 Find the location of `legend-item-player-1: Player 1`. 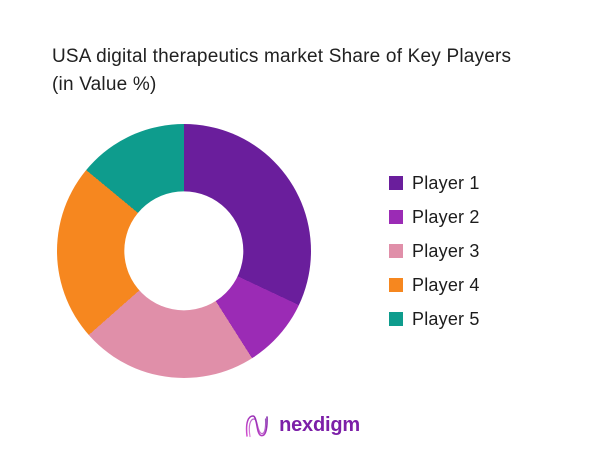

legend-item-player-1: Player 1 is located at coordinates (434, 183).